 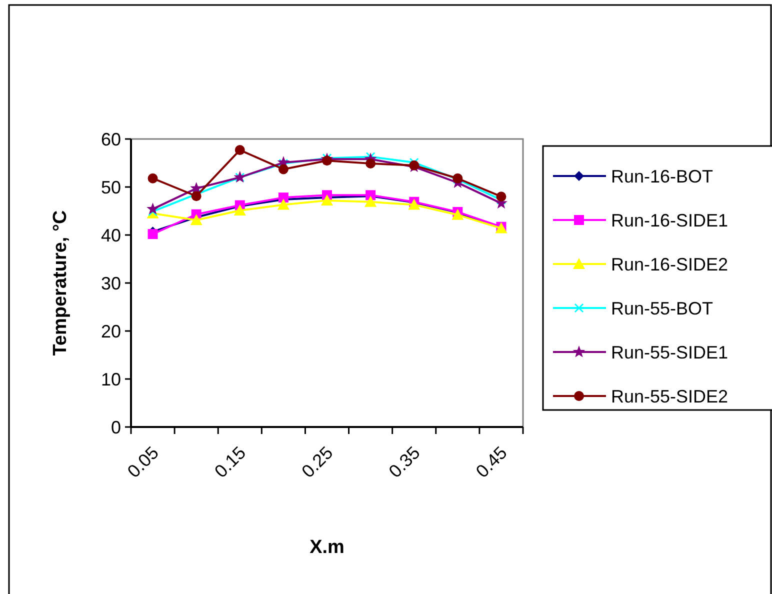 I want to click on y-axis-title: Temperature, °C, so click(x=60, y=283).